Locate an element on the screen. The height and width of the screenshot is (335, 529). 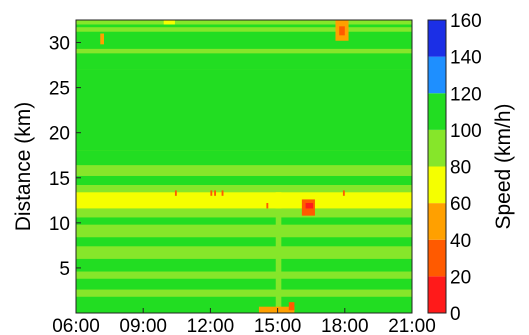
x-tick-label: 21:00 is located at coordinates (412, 325).